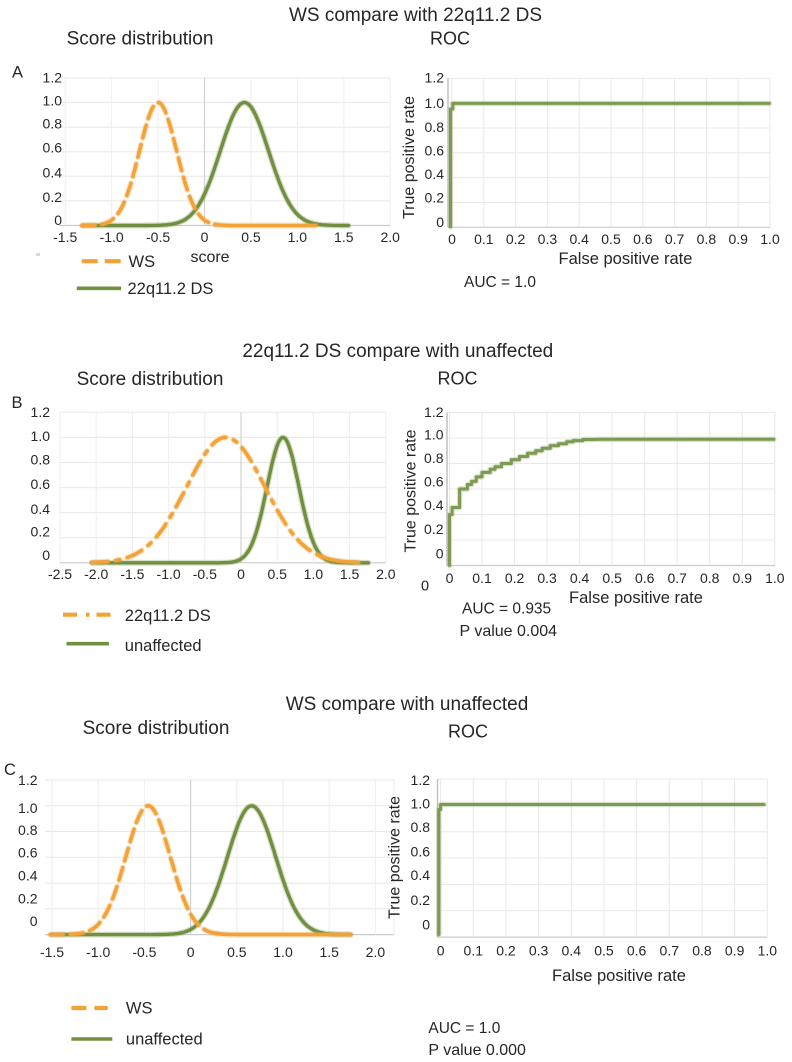 The image size is (792, 1062). Describe the element at coordinates (350, 574) in the screenshot. I see `svg-text: 1.5` at that location.